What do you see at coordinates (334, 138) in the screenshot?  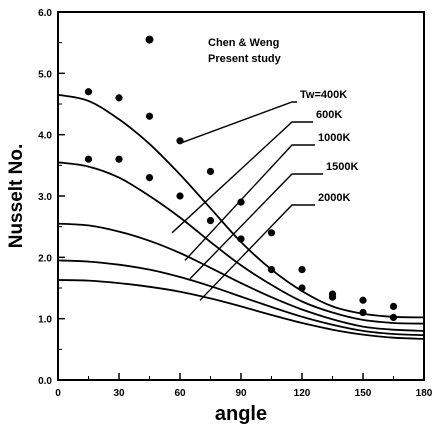 I see `series-label: 1000K` at bounding box center [334, 138].